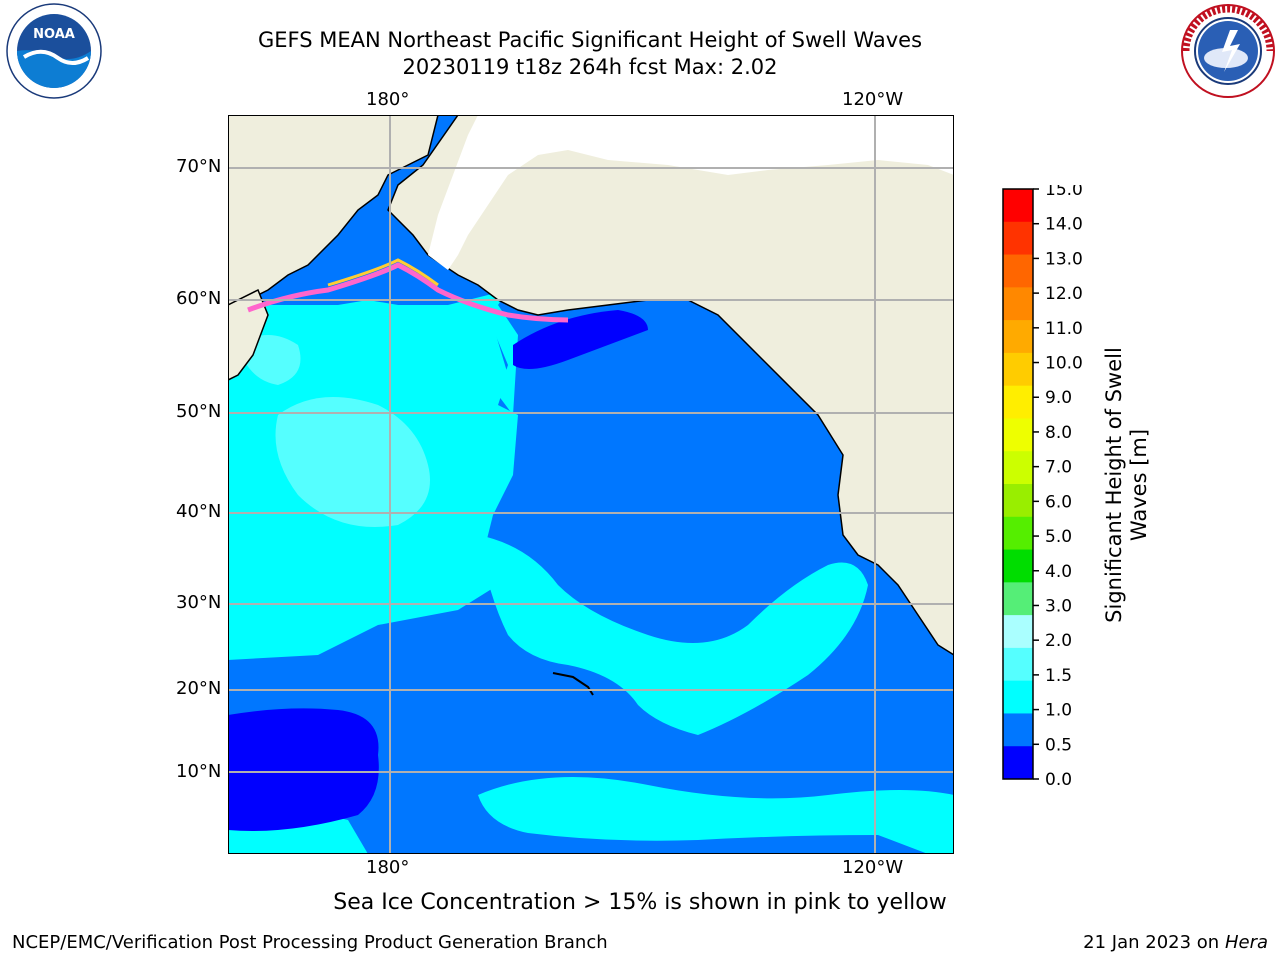 The width and height of the screenshot is (1280, 960). What do you see at coordinates (388, 99) in the screenshot?
I see `lon-label-top-180: 180°` at bounding box center [388, 99].